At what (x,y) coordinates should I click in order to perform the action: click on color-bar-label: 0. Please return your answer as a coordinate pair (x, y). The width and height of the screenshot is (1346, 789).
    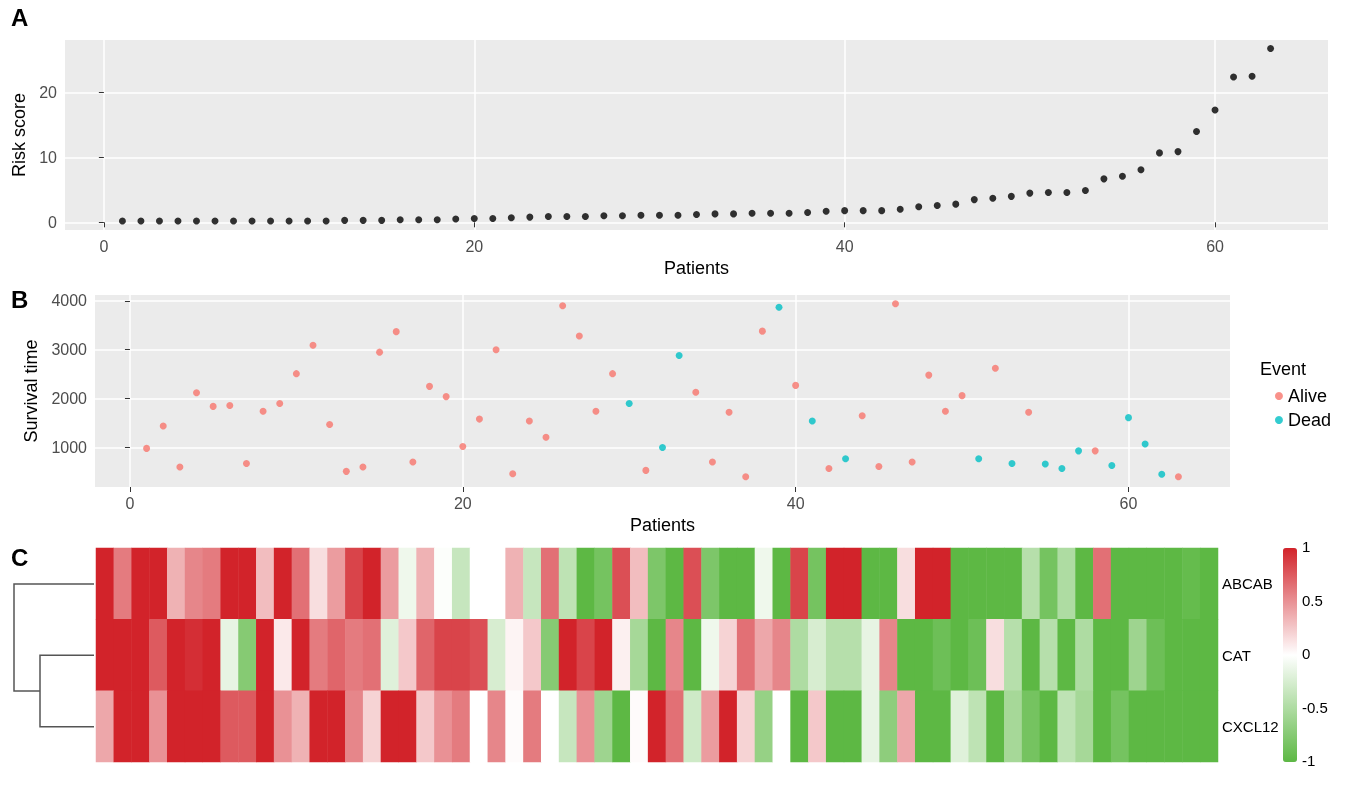
    Looking at the image, I should click on (1306, 653).